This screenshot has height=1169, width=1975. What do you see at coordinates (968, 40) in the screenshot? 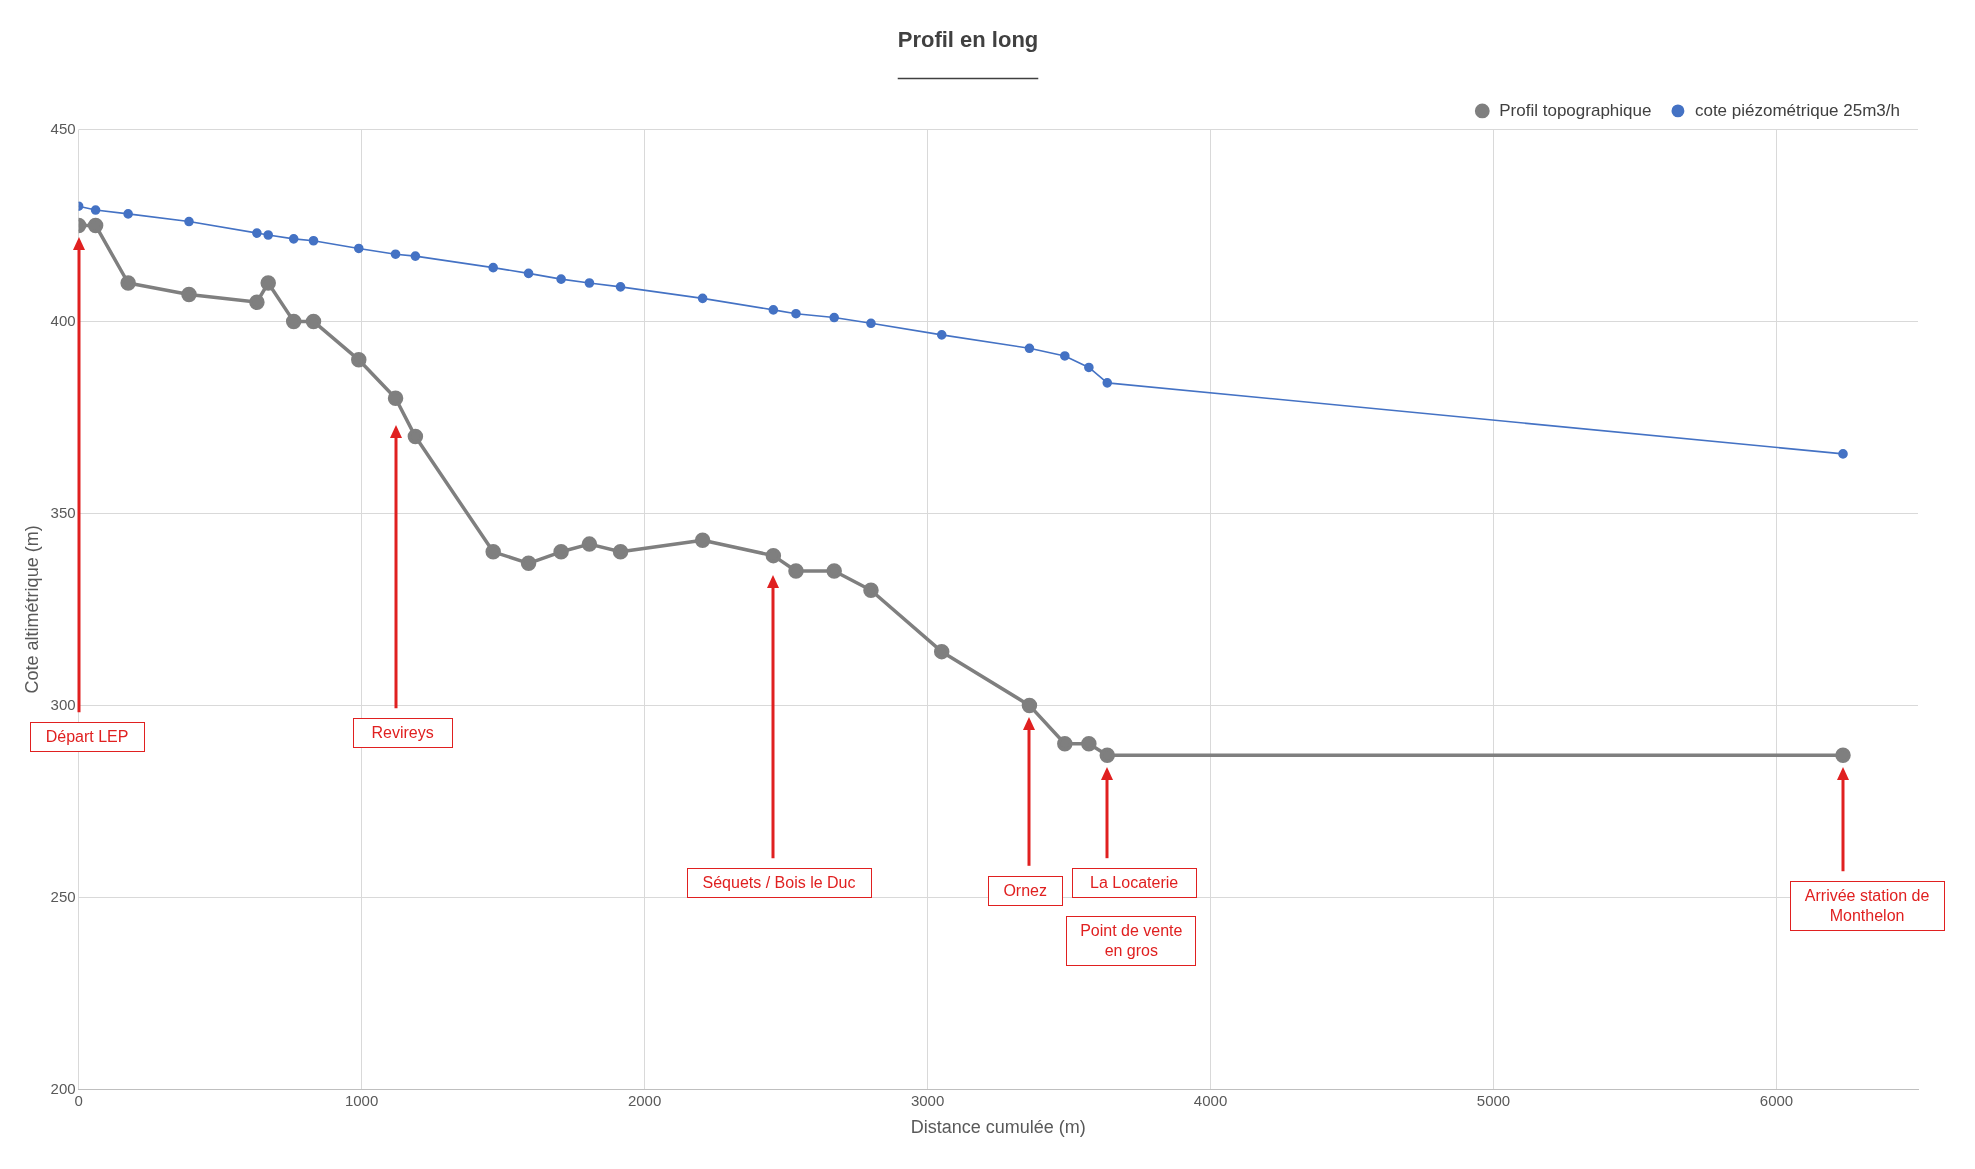
I see `chart-title: Profil en long` at bounding box center [968, 40].